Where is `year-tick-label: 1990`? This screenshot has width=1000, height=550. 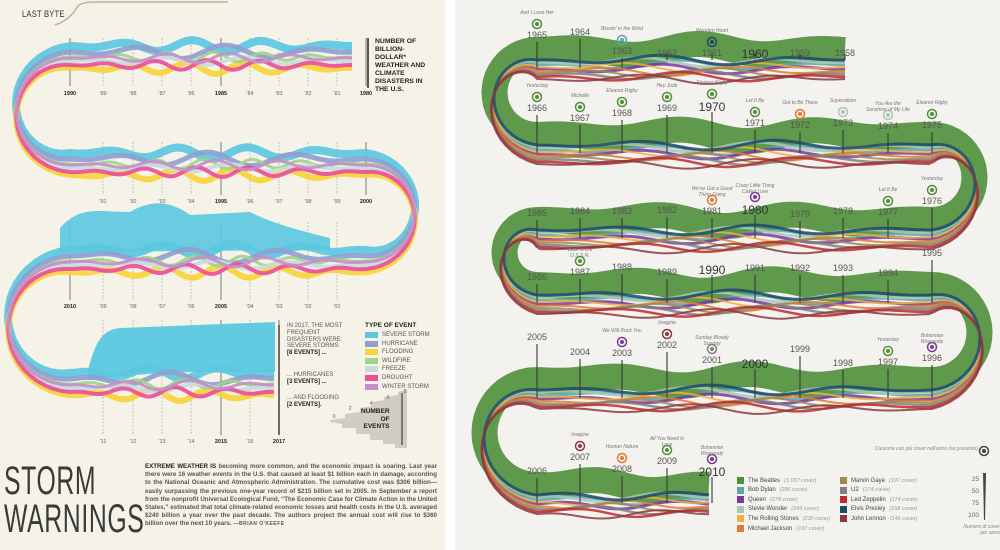 year-tick-label: 1990 is located at coordinates (712, 270).